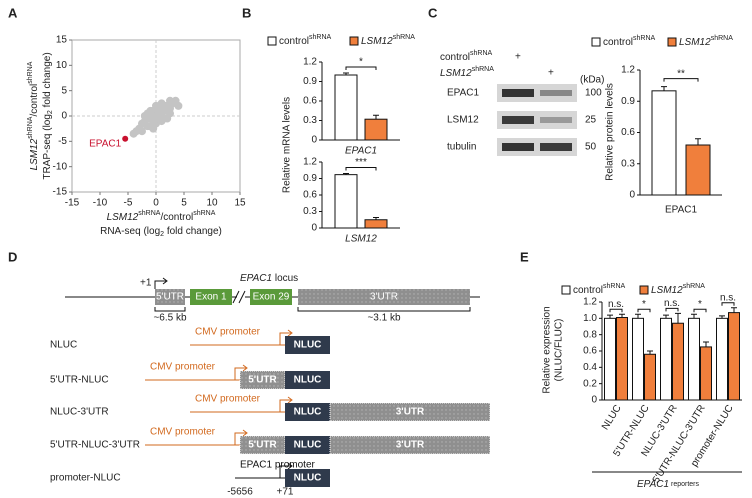  What do you see at coordinates (50, 112) in the screenshot?
I see `label-part: 2` at bounding box center [50, 112].